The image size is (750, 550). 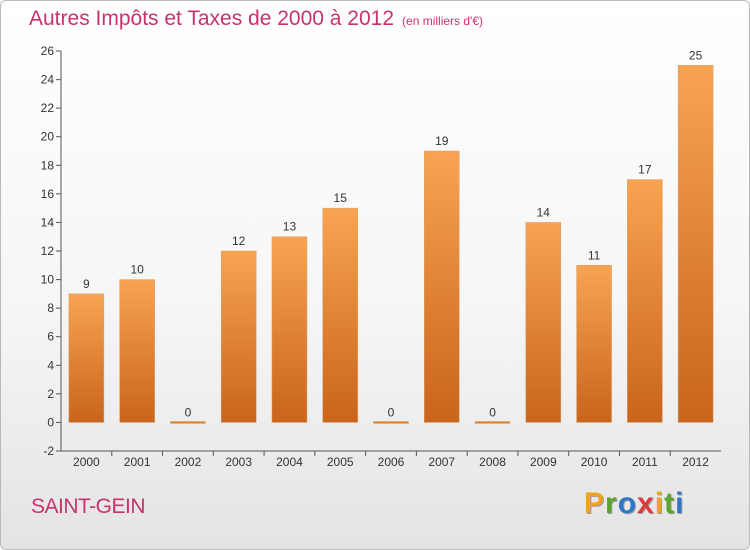 I want to click on y-tick-label: 10, so click(x=48, y=280).